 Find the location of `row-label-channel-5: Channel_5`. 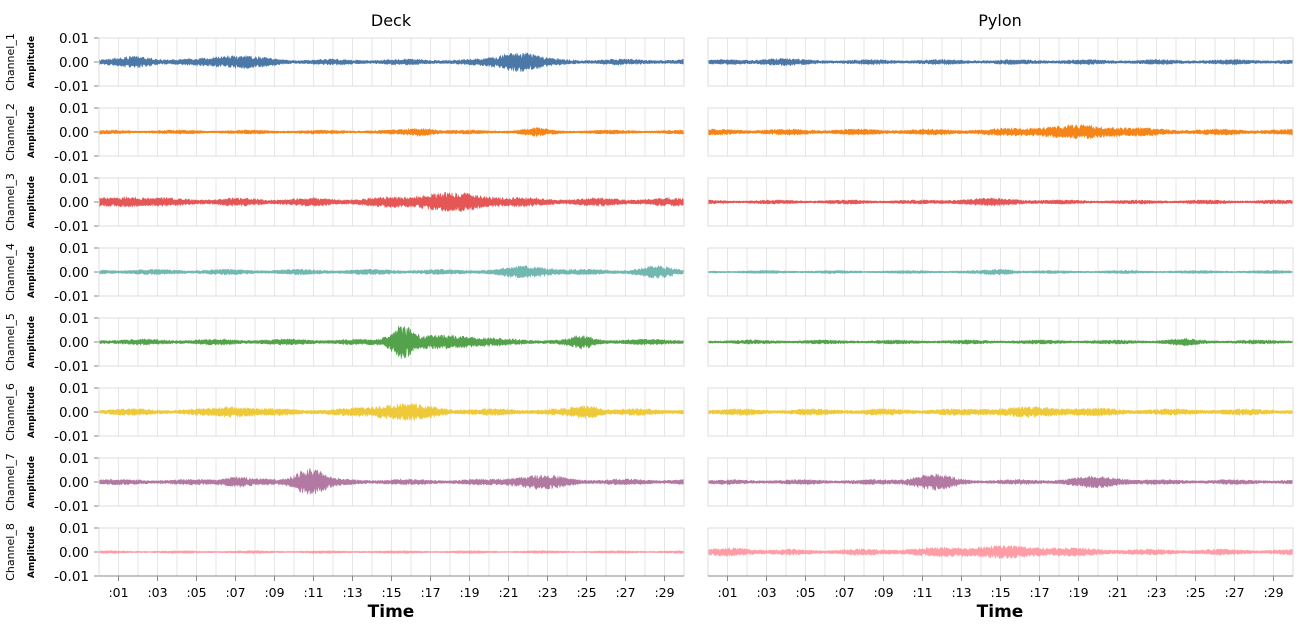

row-label-channel-5: Channel_5 is located at coordinates (10, 342).